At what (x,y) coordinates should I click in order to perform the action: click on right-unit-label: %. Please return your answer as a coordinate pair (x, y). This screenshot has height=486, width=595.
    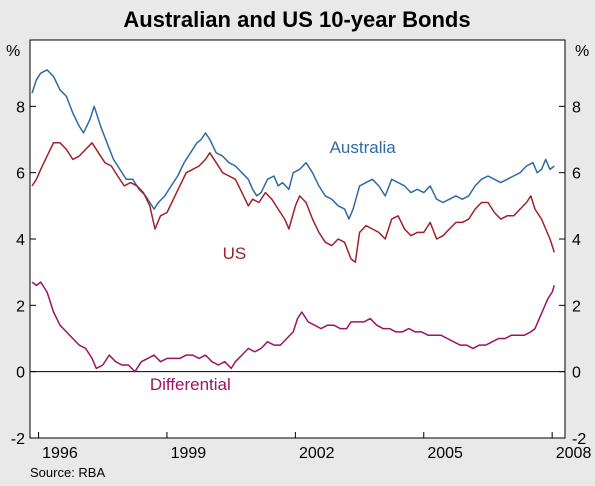
    Looking at the image, I should click on (582, 51).